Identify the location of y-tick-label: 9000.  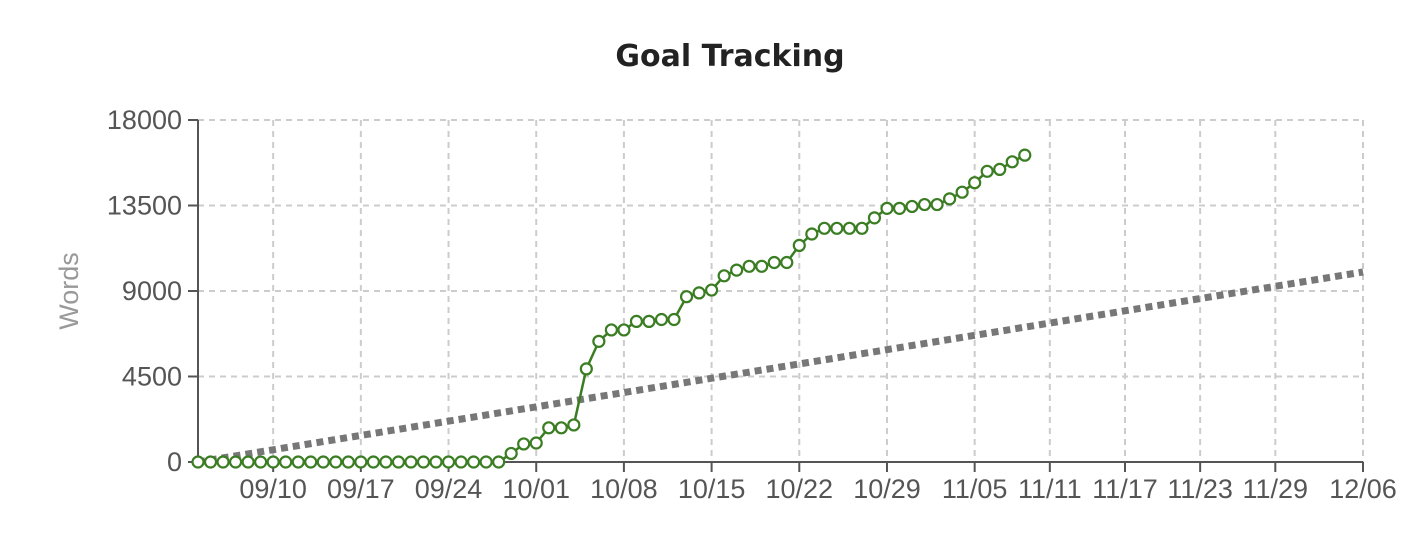
(152, 291).